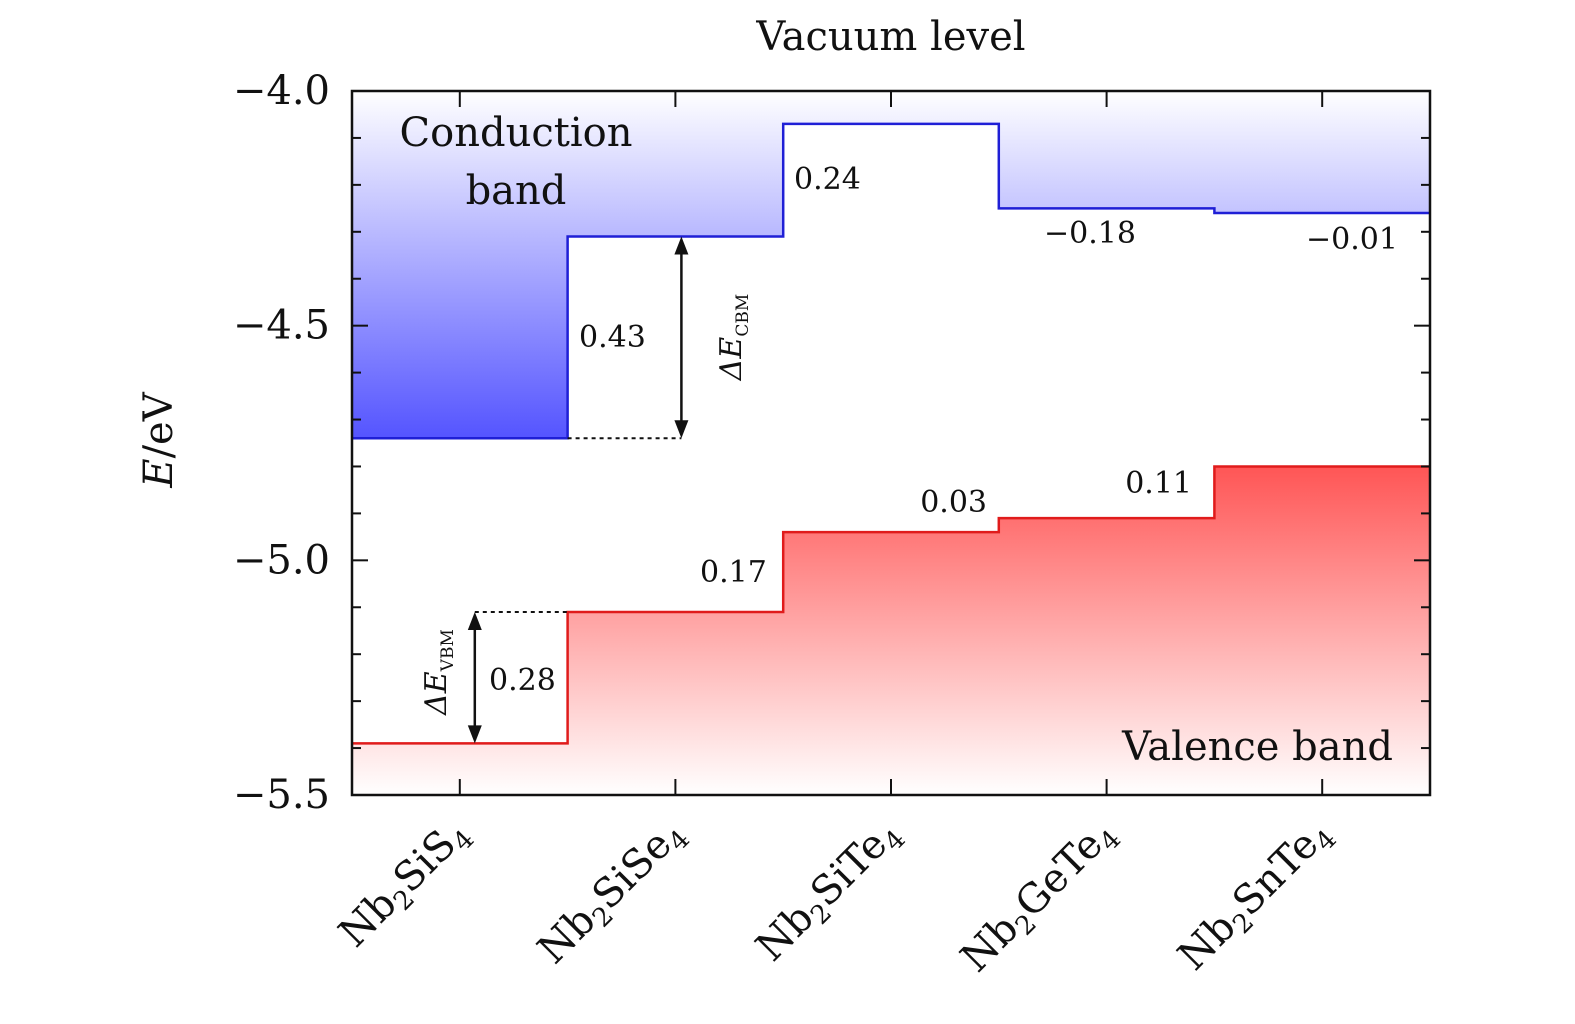 Image resolution: width=1575 pixels, height=1024 pixels. What do you see at coordinates (281, 560) in the screenshot?
I see `y-tick-label: −5.0` at bounding box center [281, 560].